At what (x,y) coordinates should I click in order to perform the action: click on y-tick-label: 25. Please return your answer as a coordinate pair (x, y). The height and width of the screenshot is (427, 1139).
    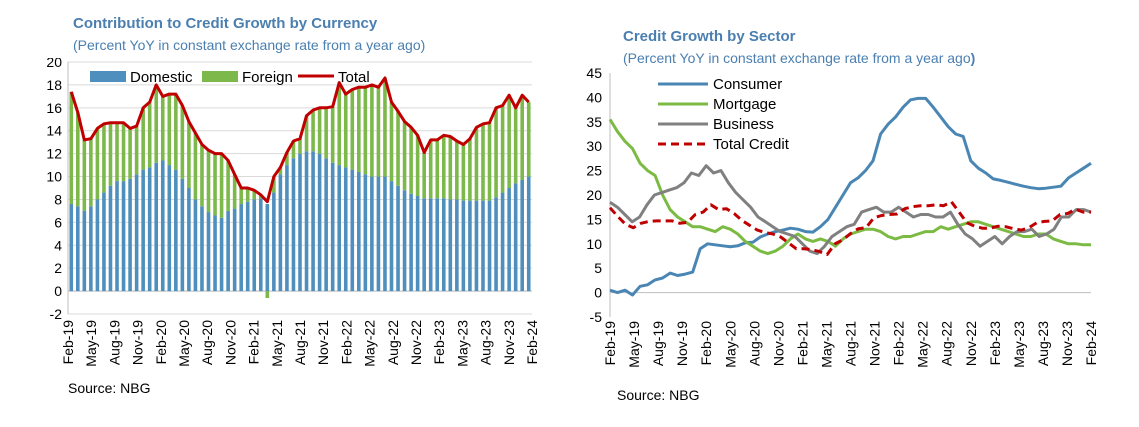
    Looking at the image, I should click on (594, 171).